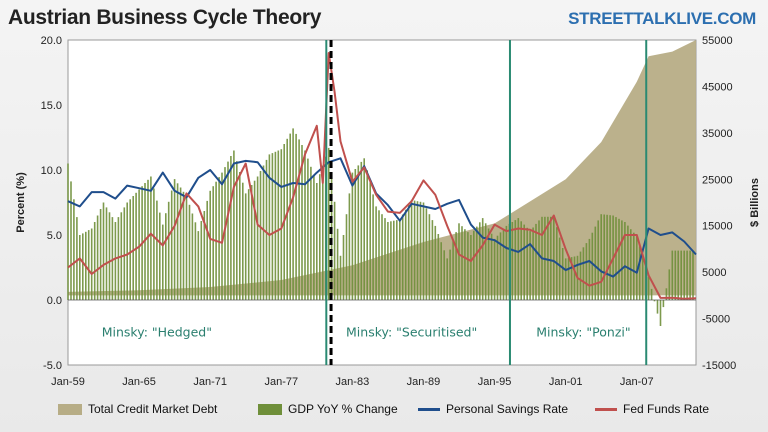  I want to click on x-tick-label: Jan-77, so click(281, 382).